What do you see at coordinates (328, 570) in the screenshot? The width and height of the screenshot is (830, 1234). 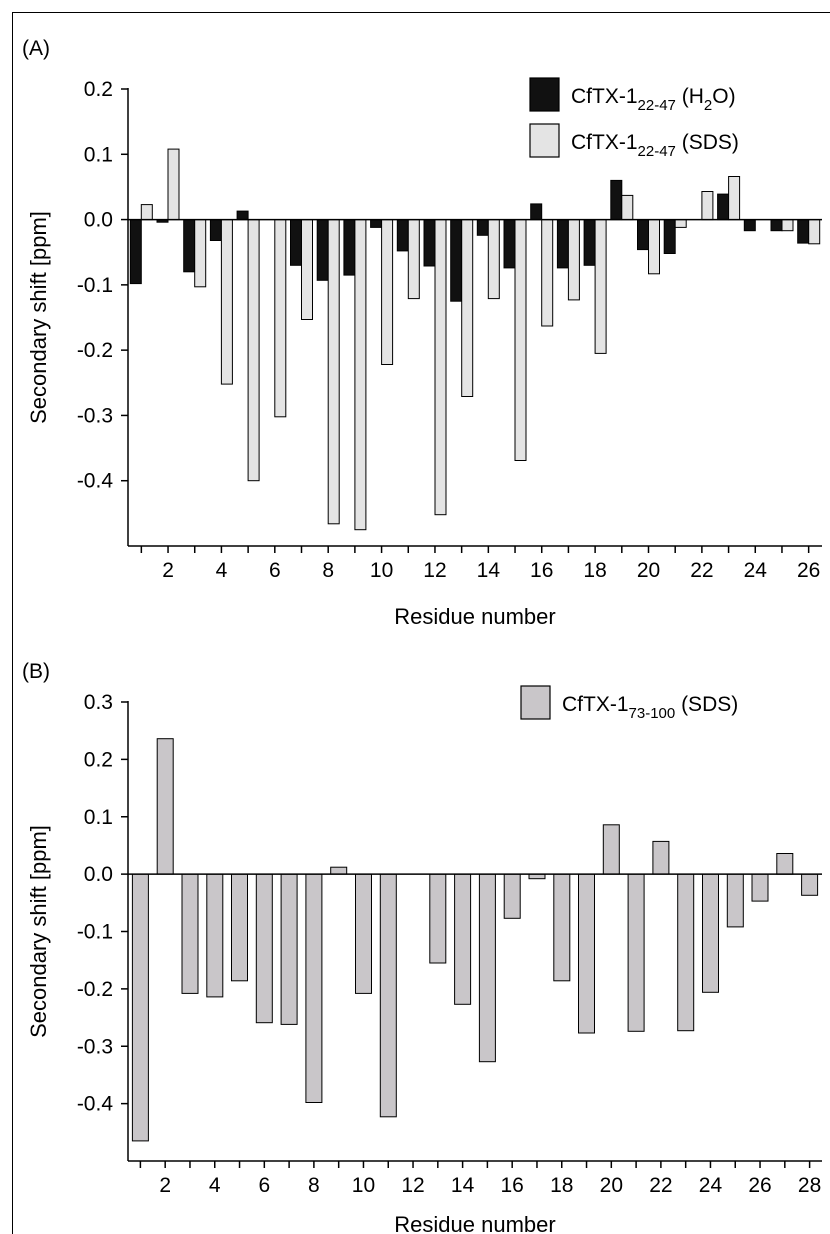 I see `x-tick-label: 8` at bounding box center [328, 570].